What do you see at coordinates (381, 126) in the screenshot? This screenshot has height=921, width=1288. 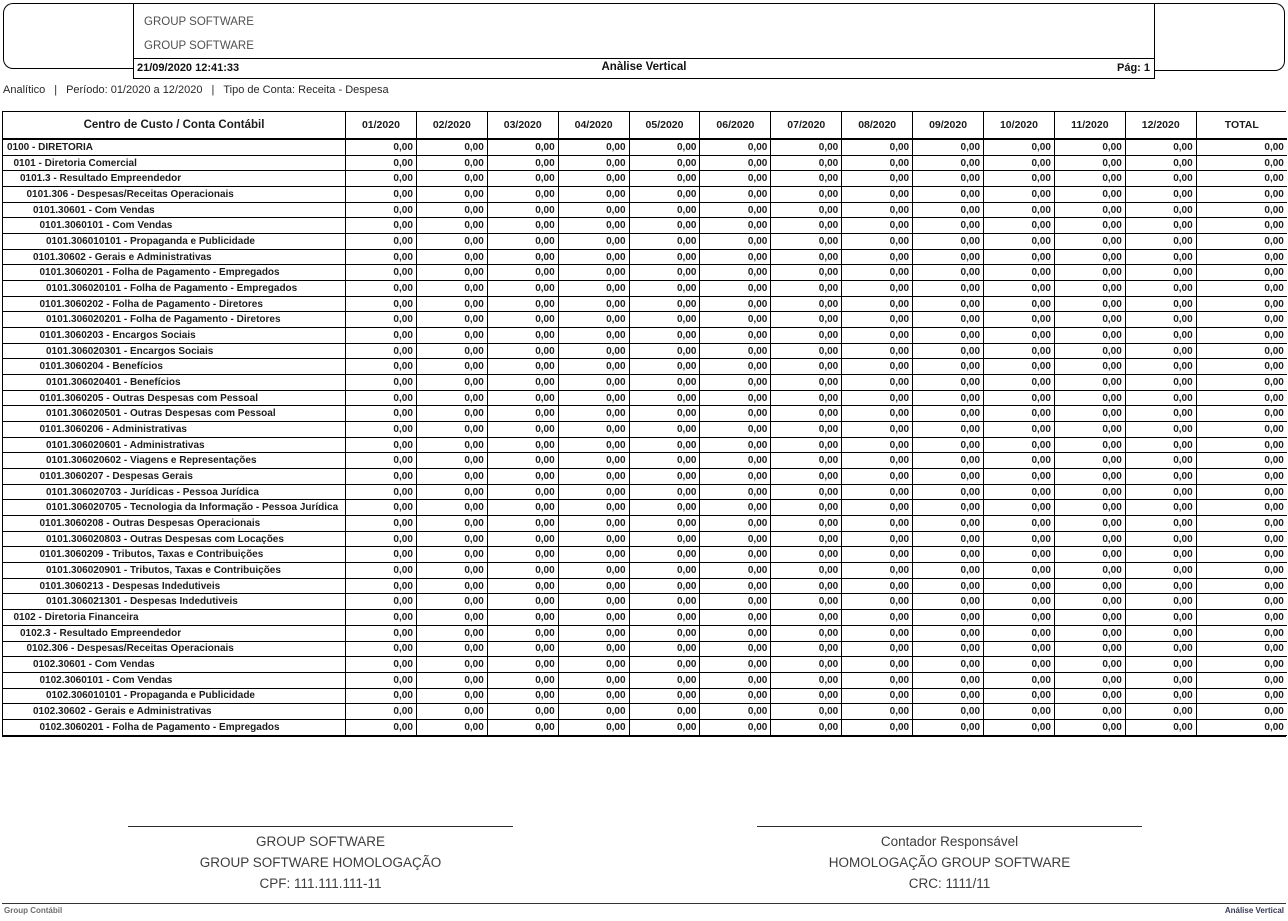 I see `column-header-month: 01/2020` at bounding box center [381, 126].